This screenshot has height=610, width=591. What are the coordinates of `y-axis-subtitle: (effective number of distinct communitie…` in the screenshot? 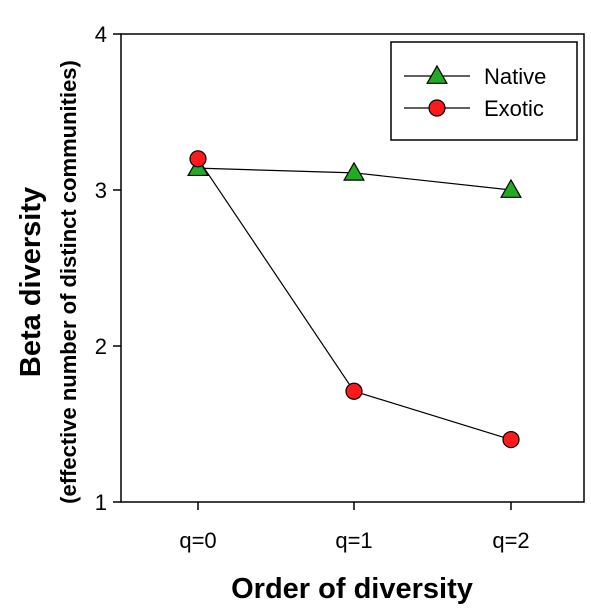 It's located at (68, 282).